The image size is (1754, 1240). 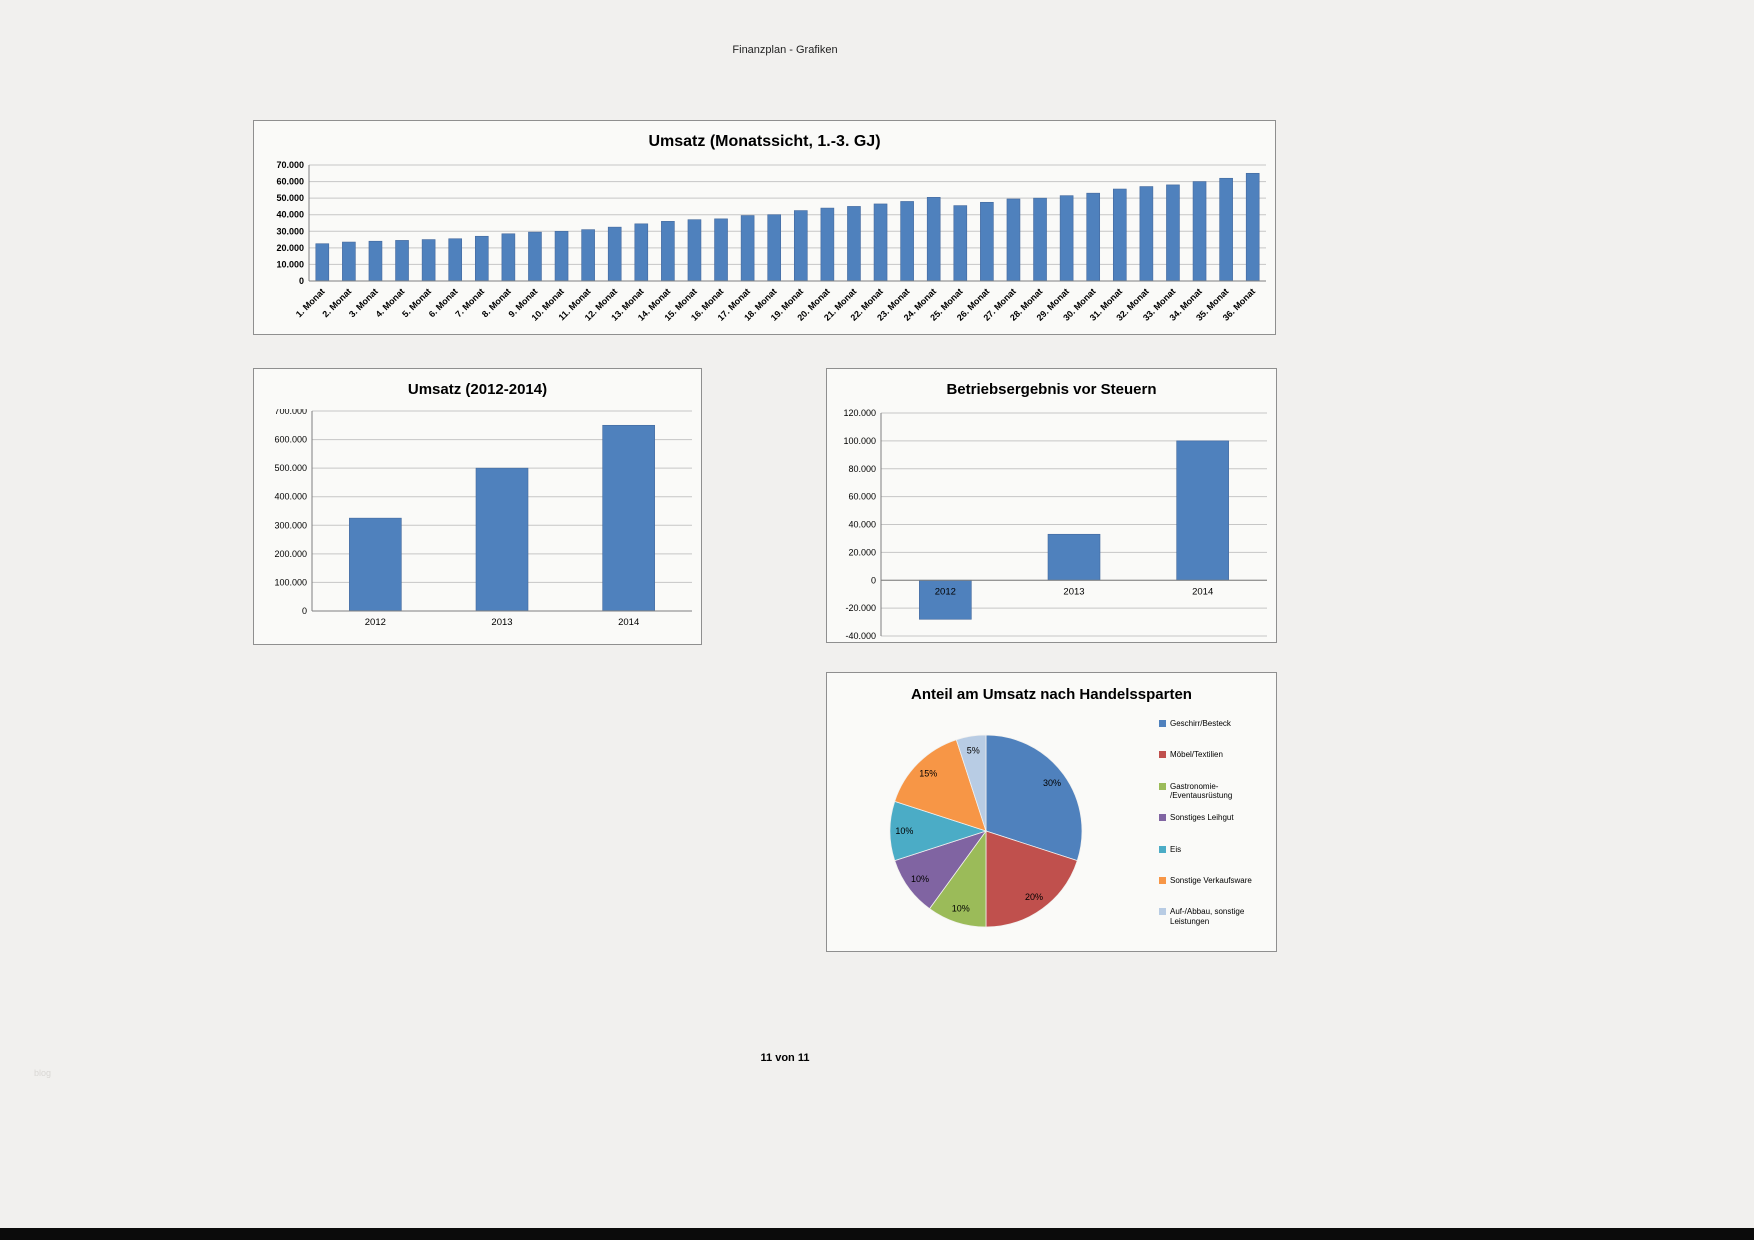 I want to click on bar-3. Monat, so click(x=375, y=261).